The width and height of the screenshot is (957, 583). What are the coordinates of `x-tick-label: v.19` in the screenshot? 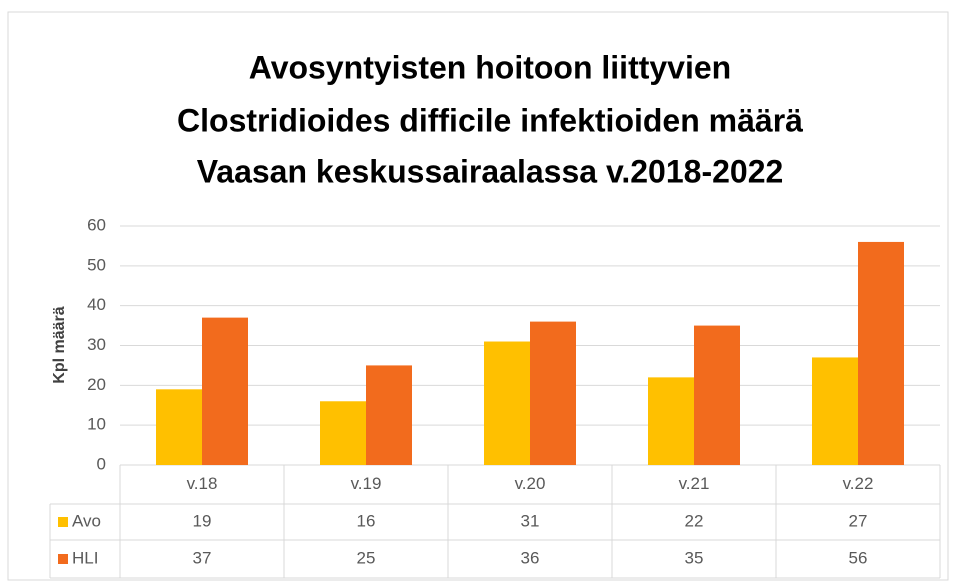 It's located at (366, 483).